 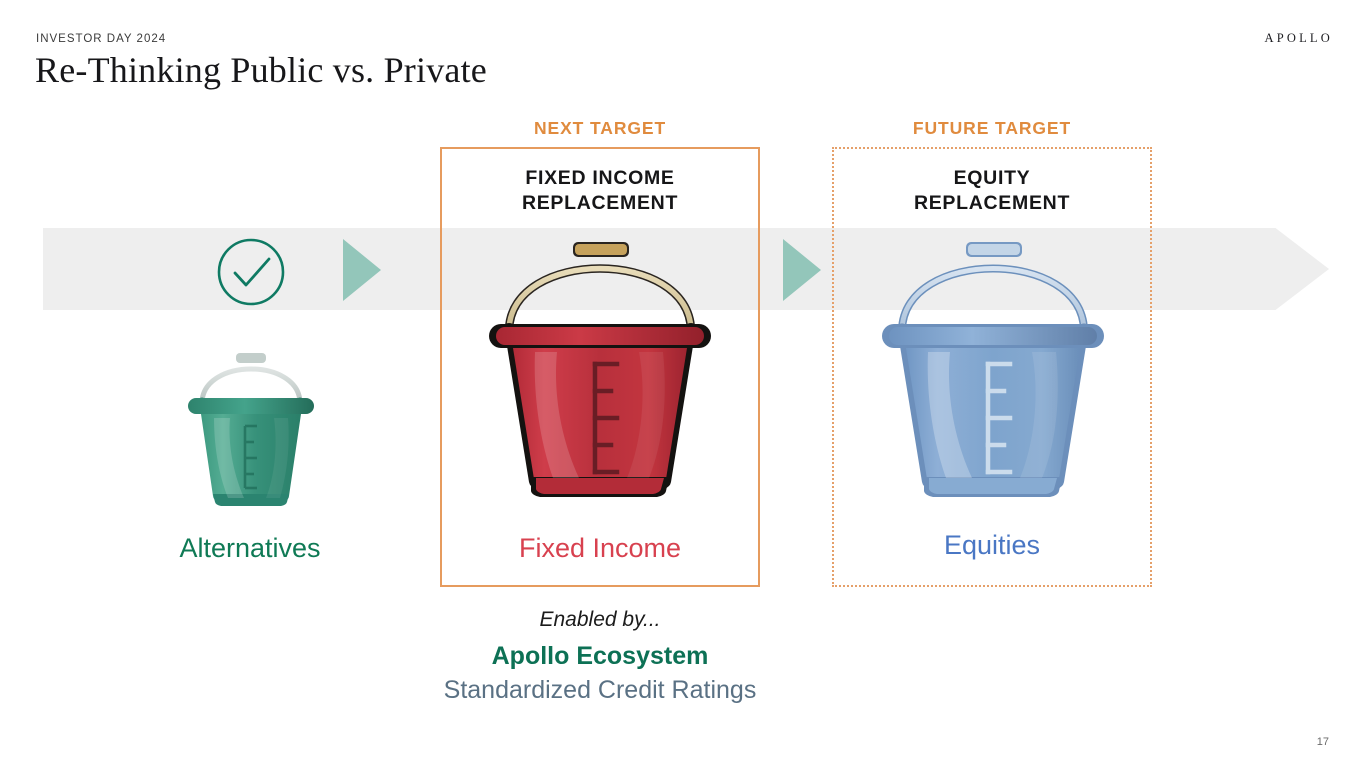 I want to click on bucket-equities, so click(x=993, y=370).